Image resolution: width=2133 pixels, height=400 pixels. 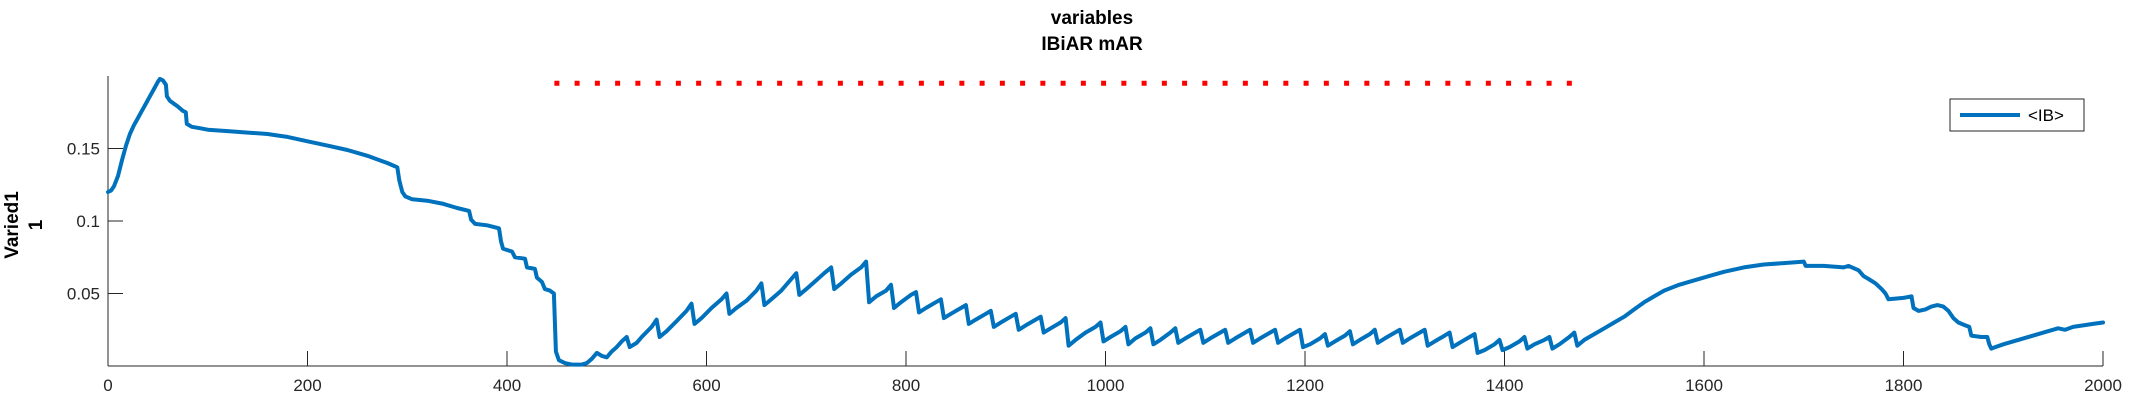 I want to click on x-tick-label: 1400, so click(x=1505, y=385).